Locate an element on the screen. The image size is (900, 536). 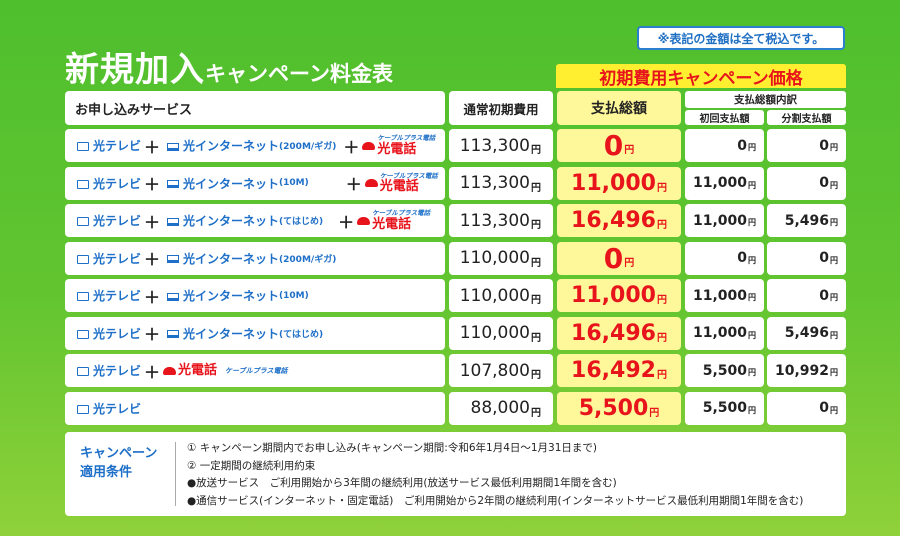
service-cell: 光テレビ＋光インターネット (200M/ギガ) ＋ケーブルプラス電話 光電話 is located at coordinates (255, 145).